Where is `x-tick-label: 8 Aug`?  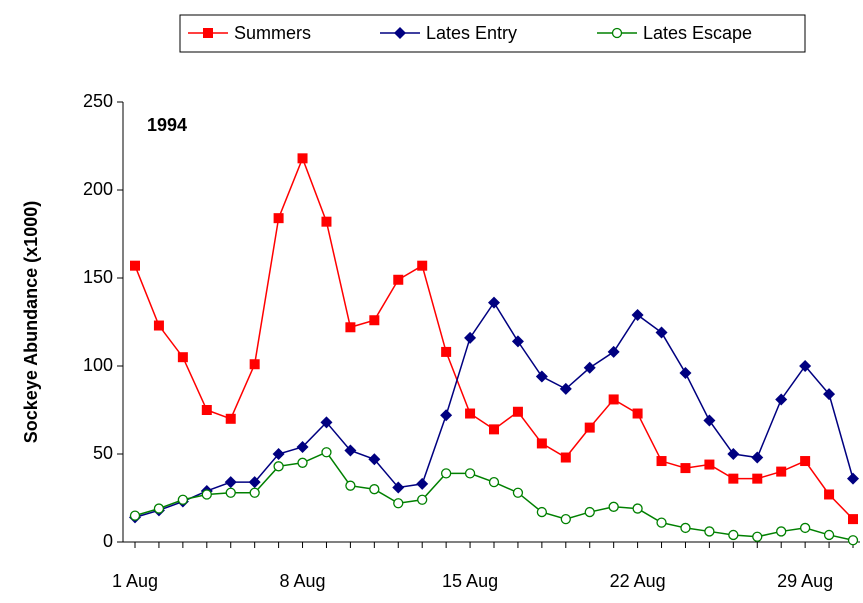 x-tick-label: 8 Aug is located at coordinates (303, 581).